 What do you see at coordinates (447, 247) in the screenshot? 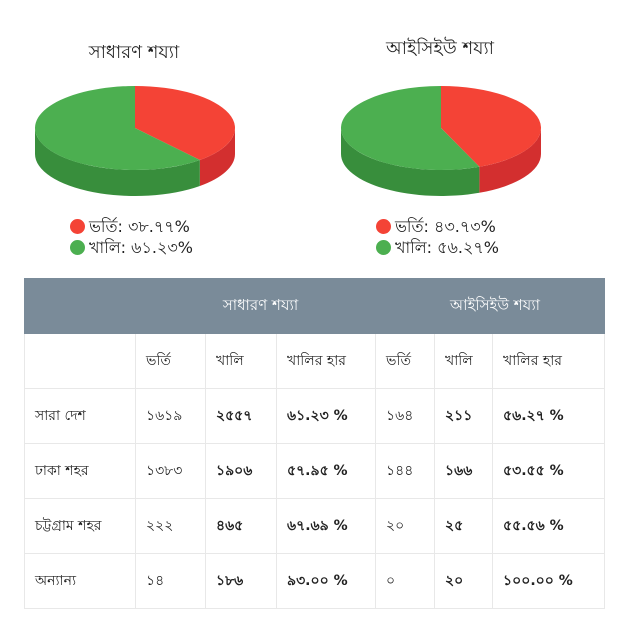
I see `legend-label: খালি: ৫৬.২৭%` at bounding box center [447, 247].